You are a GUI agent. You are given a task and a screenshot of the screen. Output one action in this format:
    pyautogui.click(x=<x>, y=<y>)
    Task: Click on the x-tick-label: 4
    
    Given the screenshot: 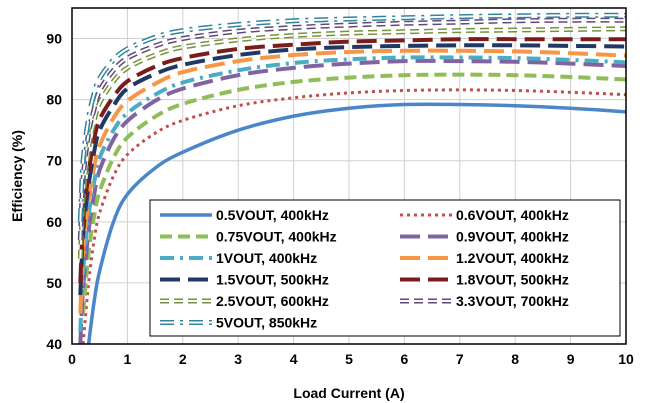 What is the action you would take?
    pyautogui.click(x=294, y=359)
    